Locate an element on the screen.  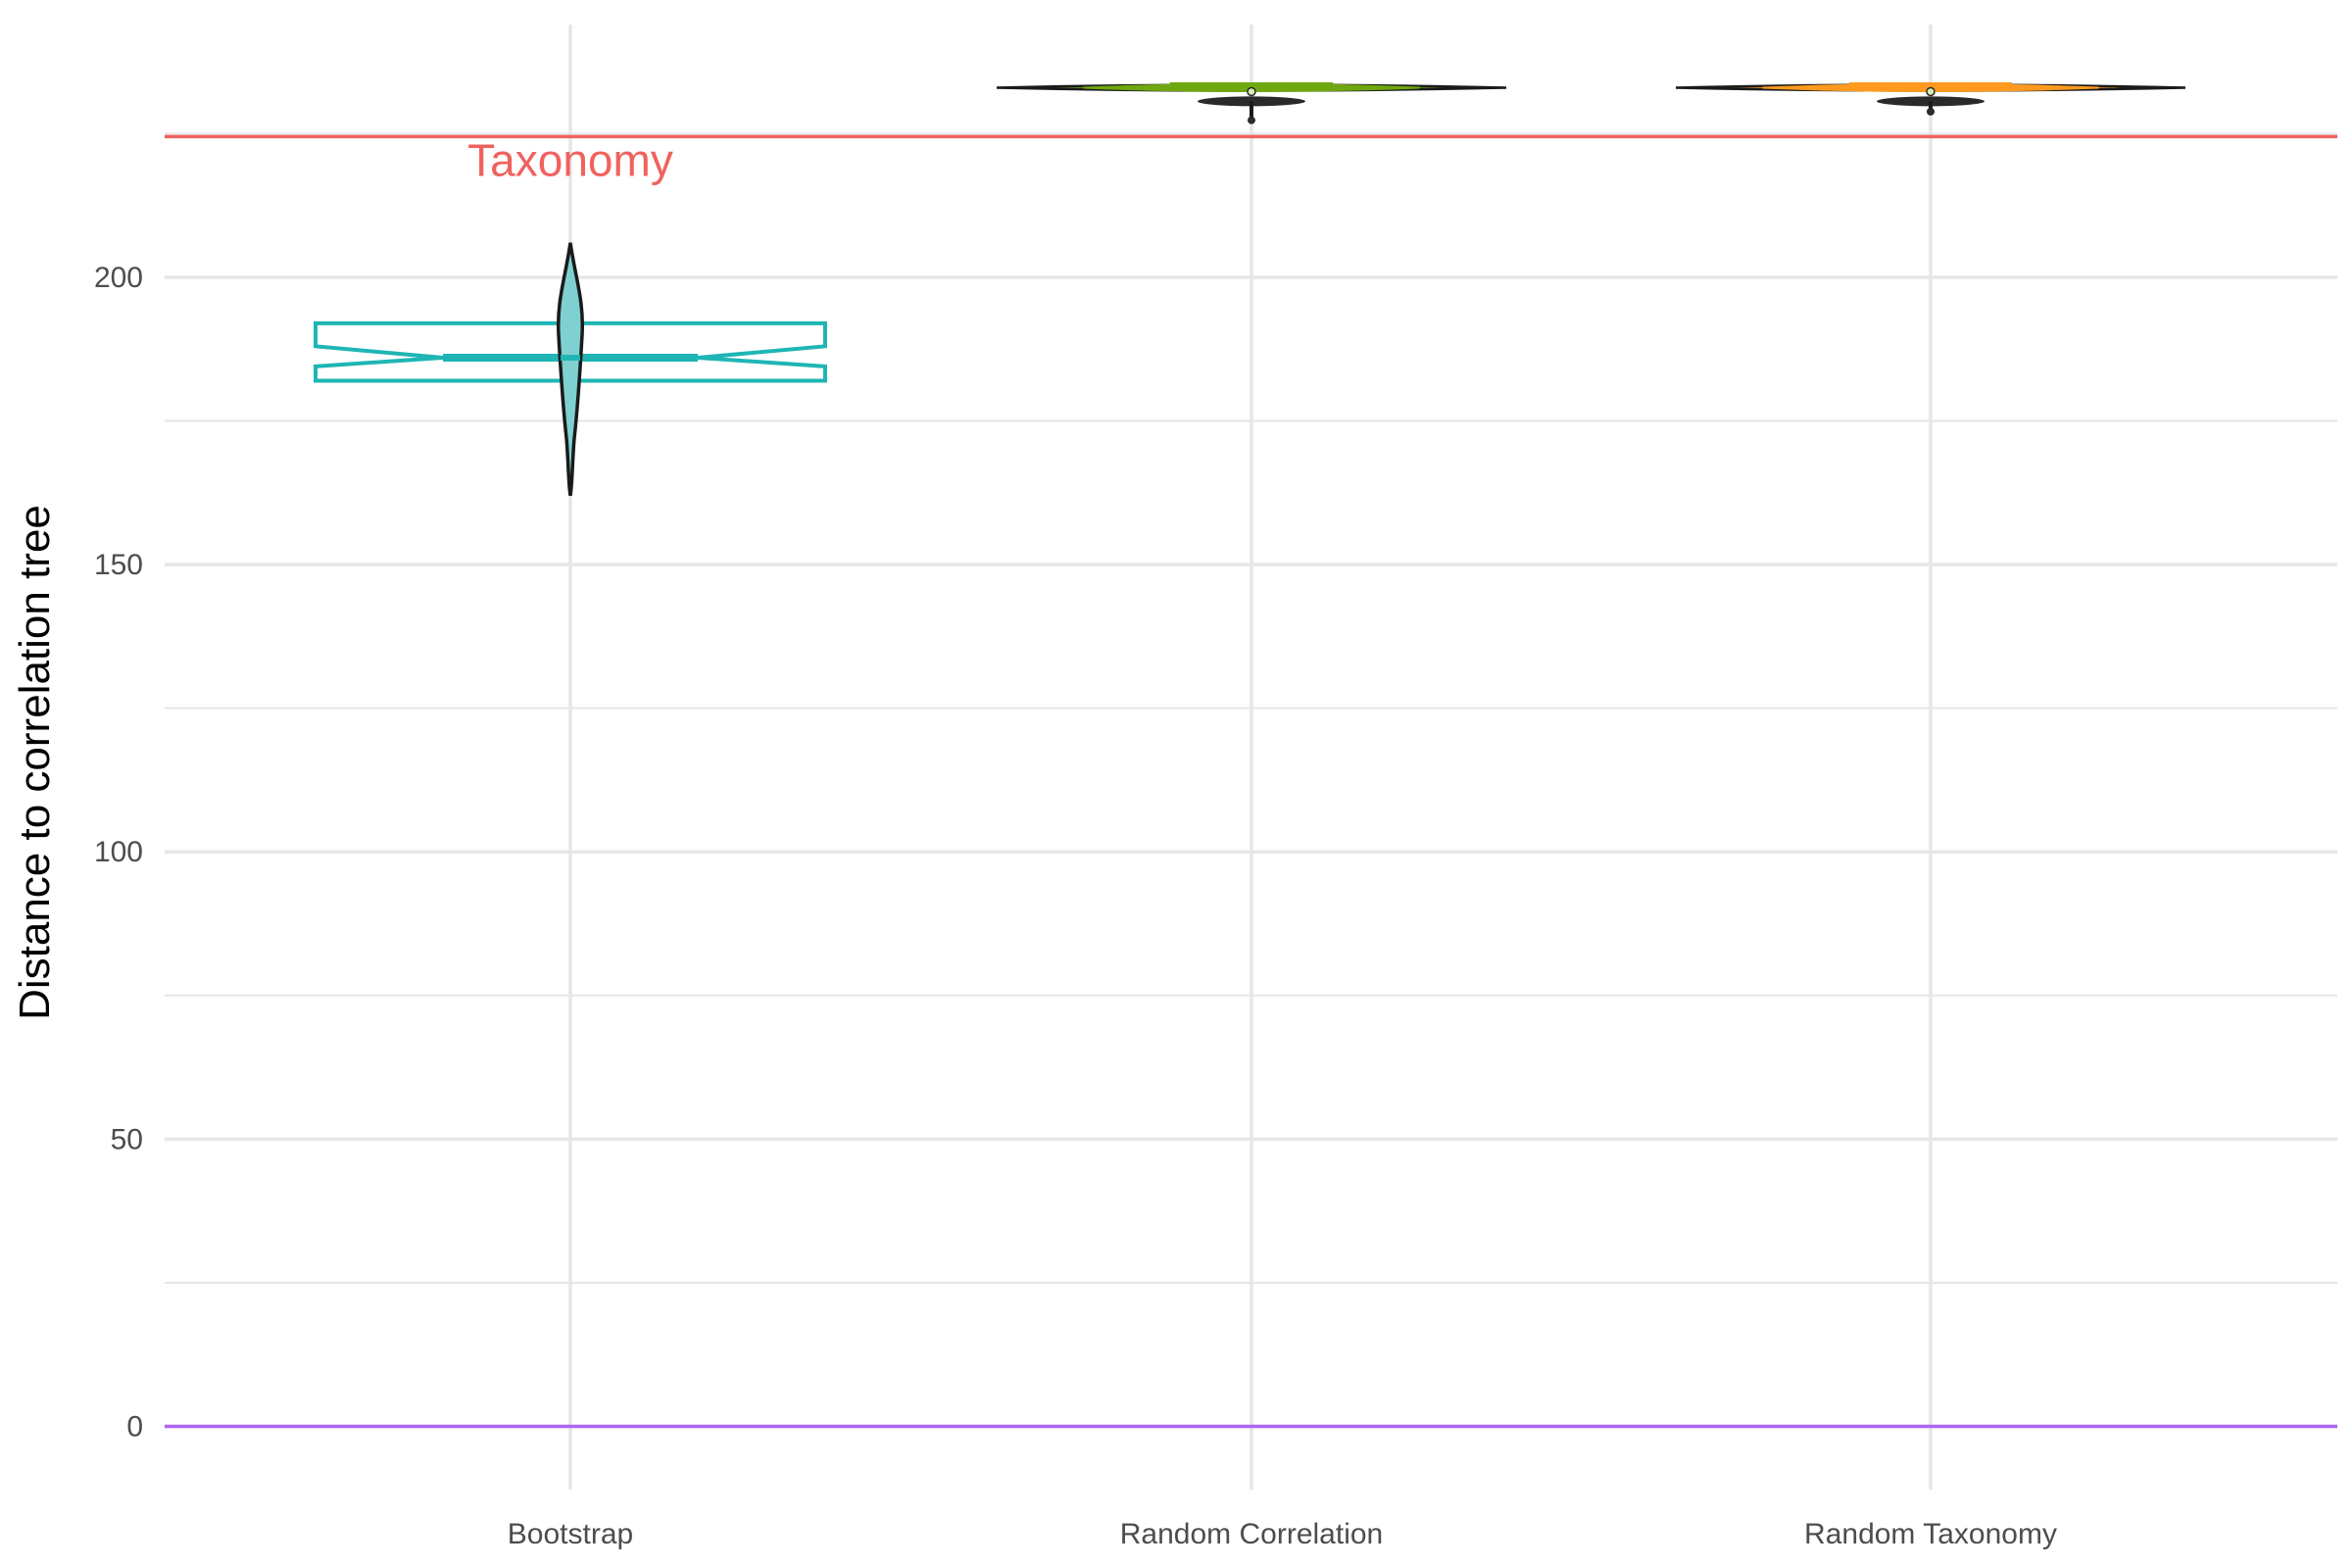
y-tick-label: 50 is located at coordinates (127, 1139).